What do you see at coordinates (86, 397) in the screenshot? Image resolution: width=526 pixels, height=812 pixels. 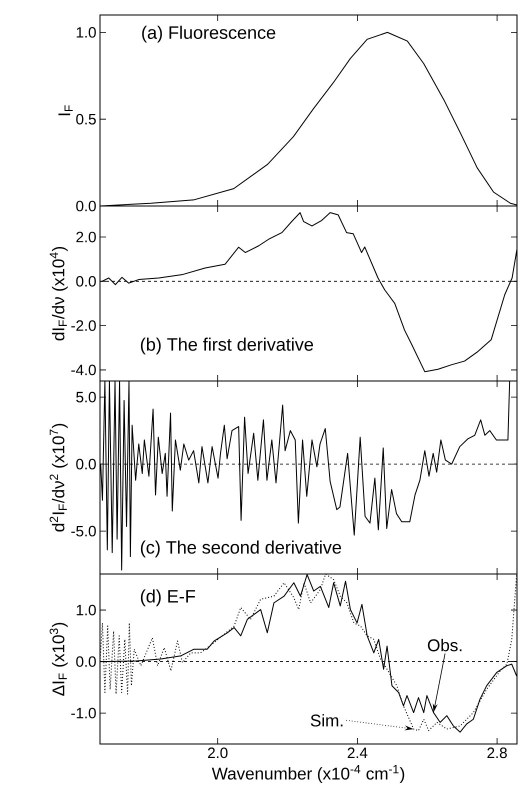 I see `y-tick-label: 5.0` at bounding box center [86, 397].